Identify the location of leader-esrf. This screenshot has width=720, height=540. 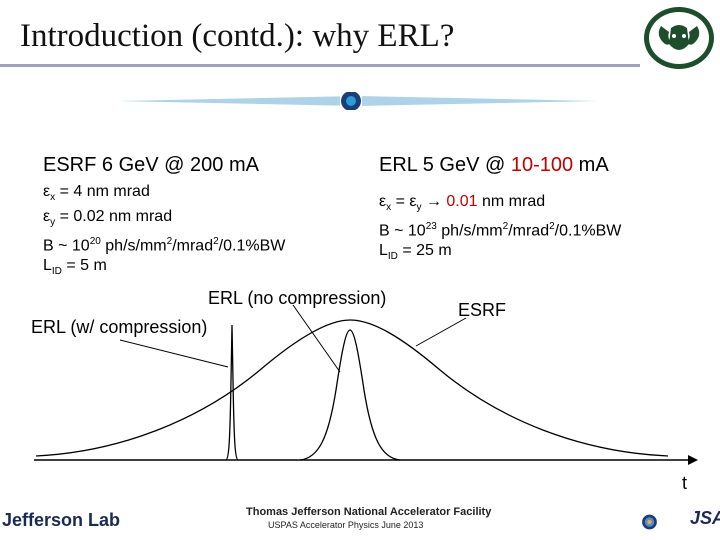
(441, 332).